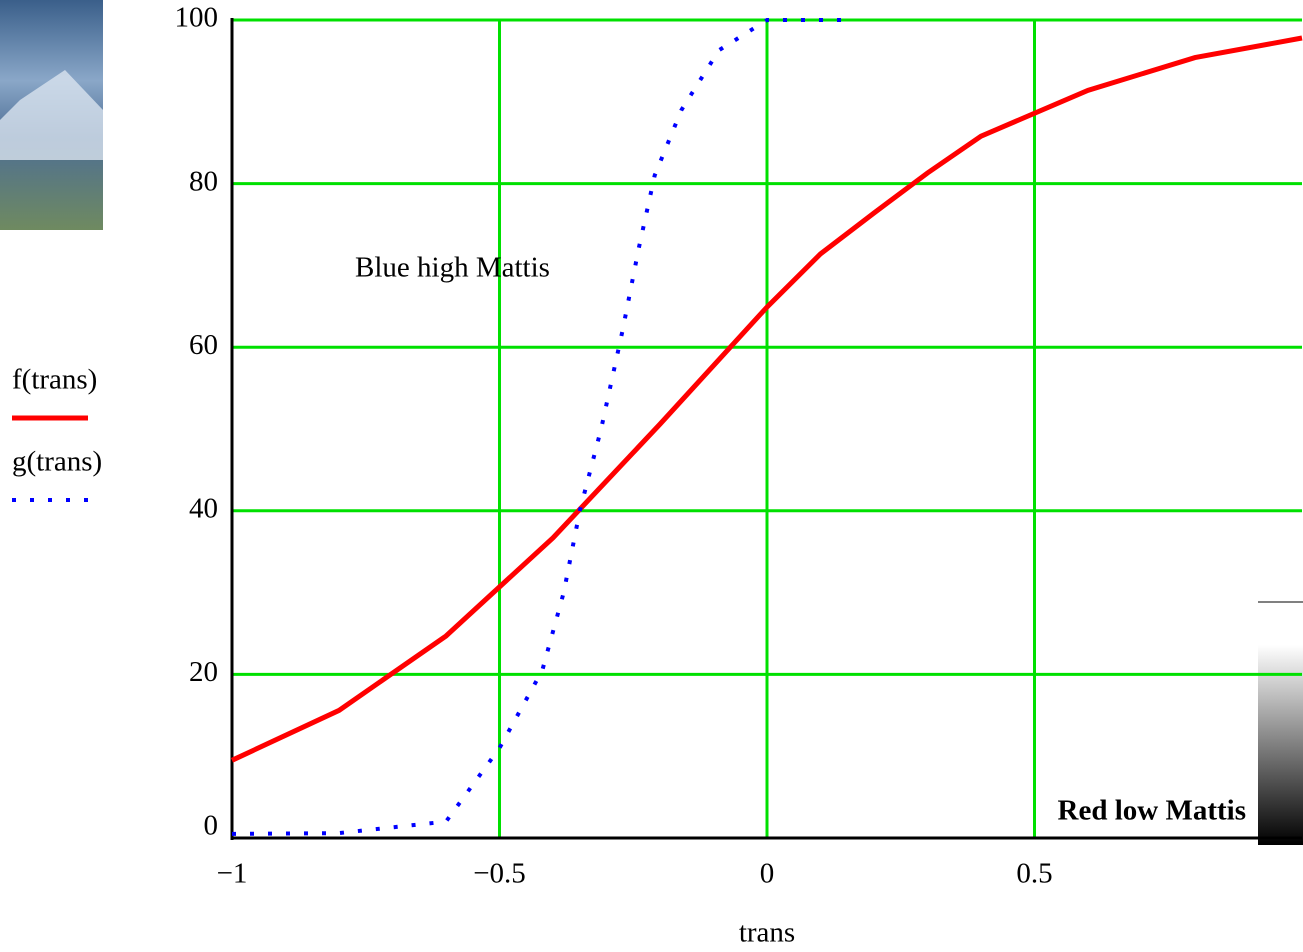 This screenshot has height=952, width=1303. What do you see at coordinates (1152, 811) in the screenshot?
I see `annotation: Red low Mattis` at bounding box center [1152, 811].